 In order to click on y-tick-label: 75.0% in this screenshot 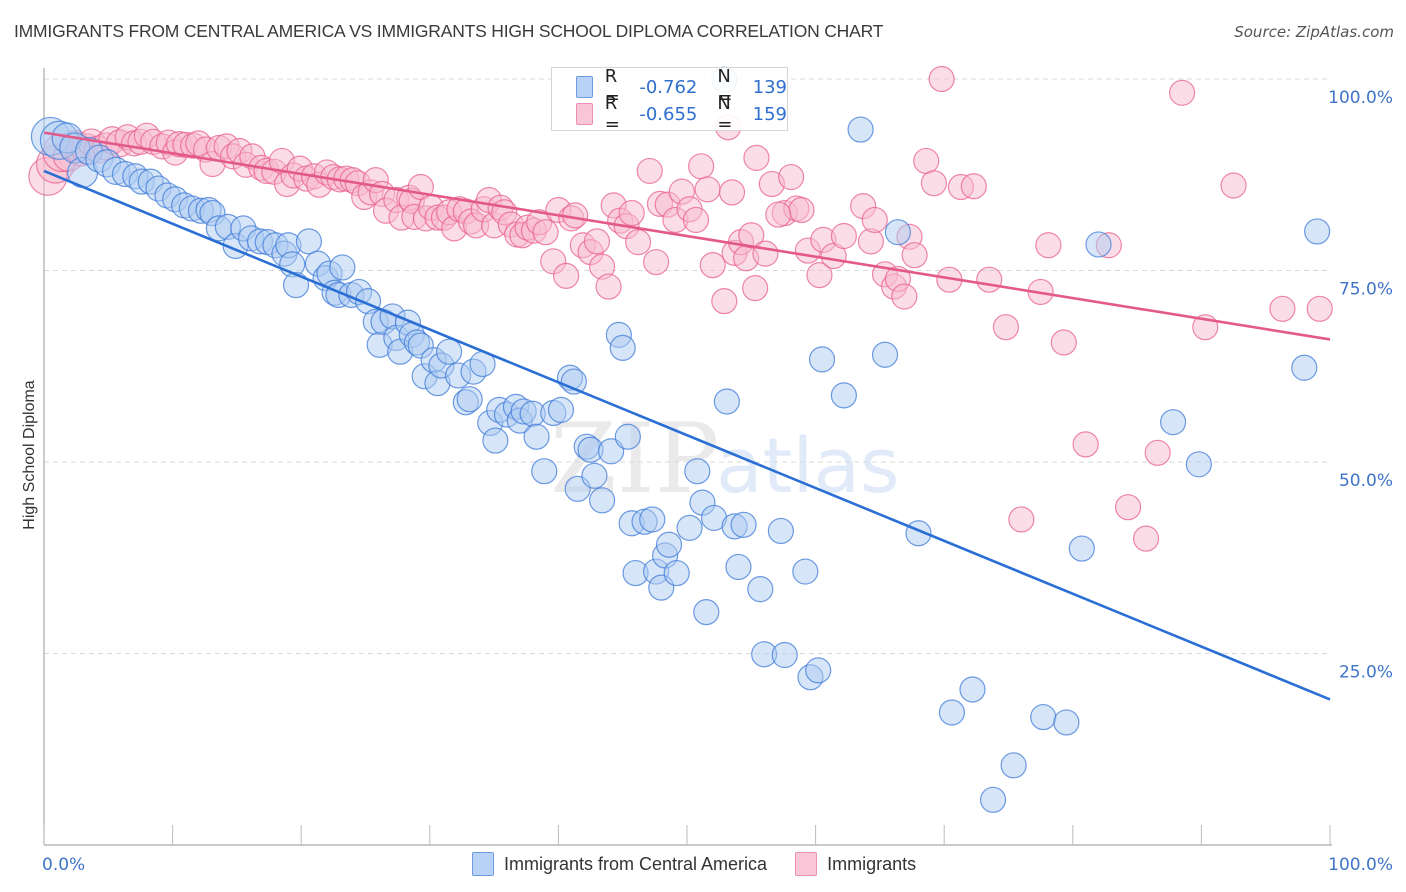, I will do `click(1366, 290)`.